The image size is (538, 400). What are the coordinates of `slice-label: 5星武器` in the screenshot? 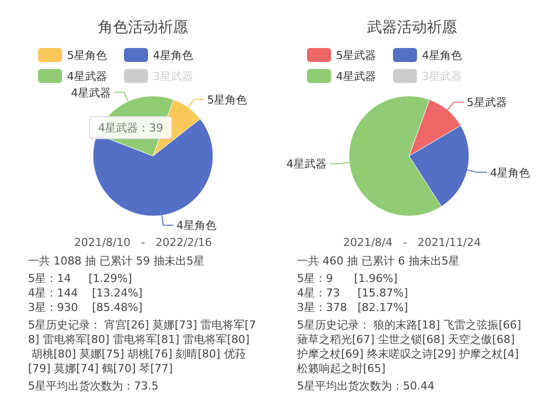 It's located at (486, 103).